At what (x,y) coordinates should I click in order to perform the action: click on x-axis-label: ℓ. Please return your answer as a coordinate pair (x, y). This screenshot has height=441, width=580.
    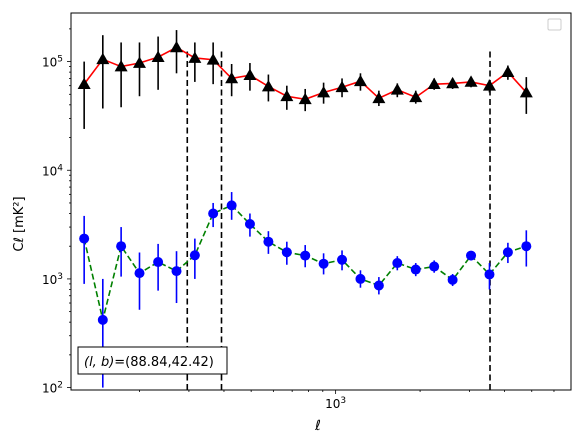
    Looking at the image, I should click on (317, 426).